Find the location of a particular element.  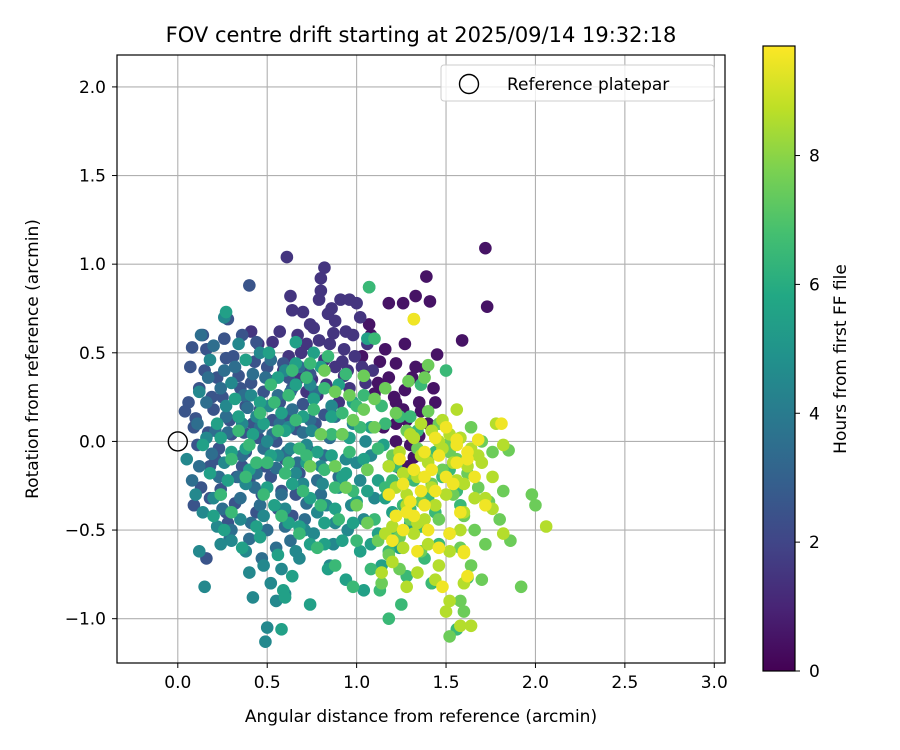

legend-box is located at coordinates (577, 83).